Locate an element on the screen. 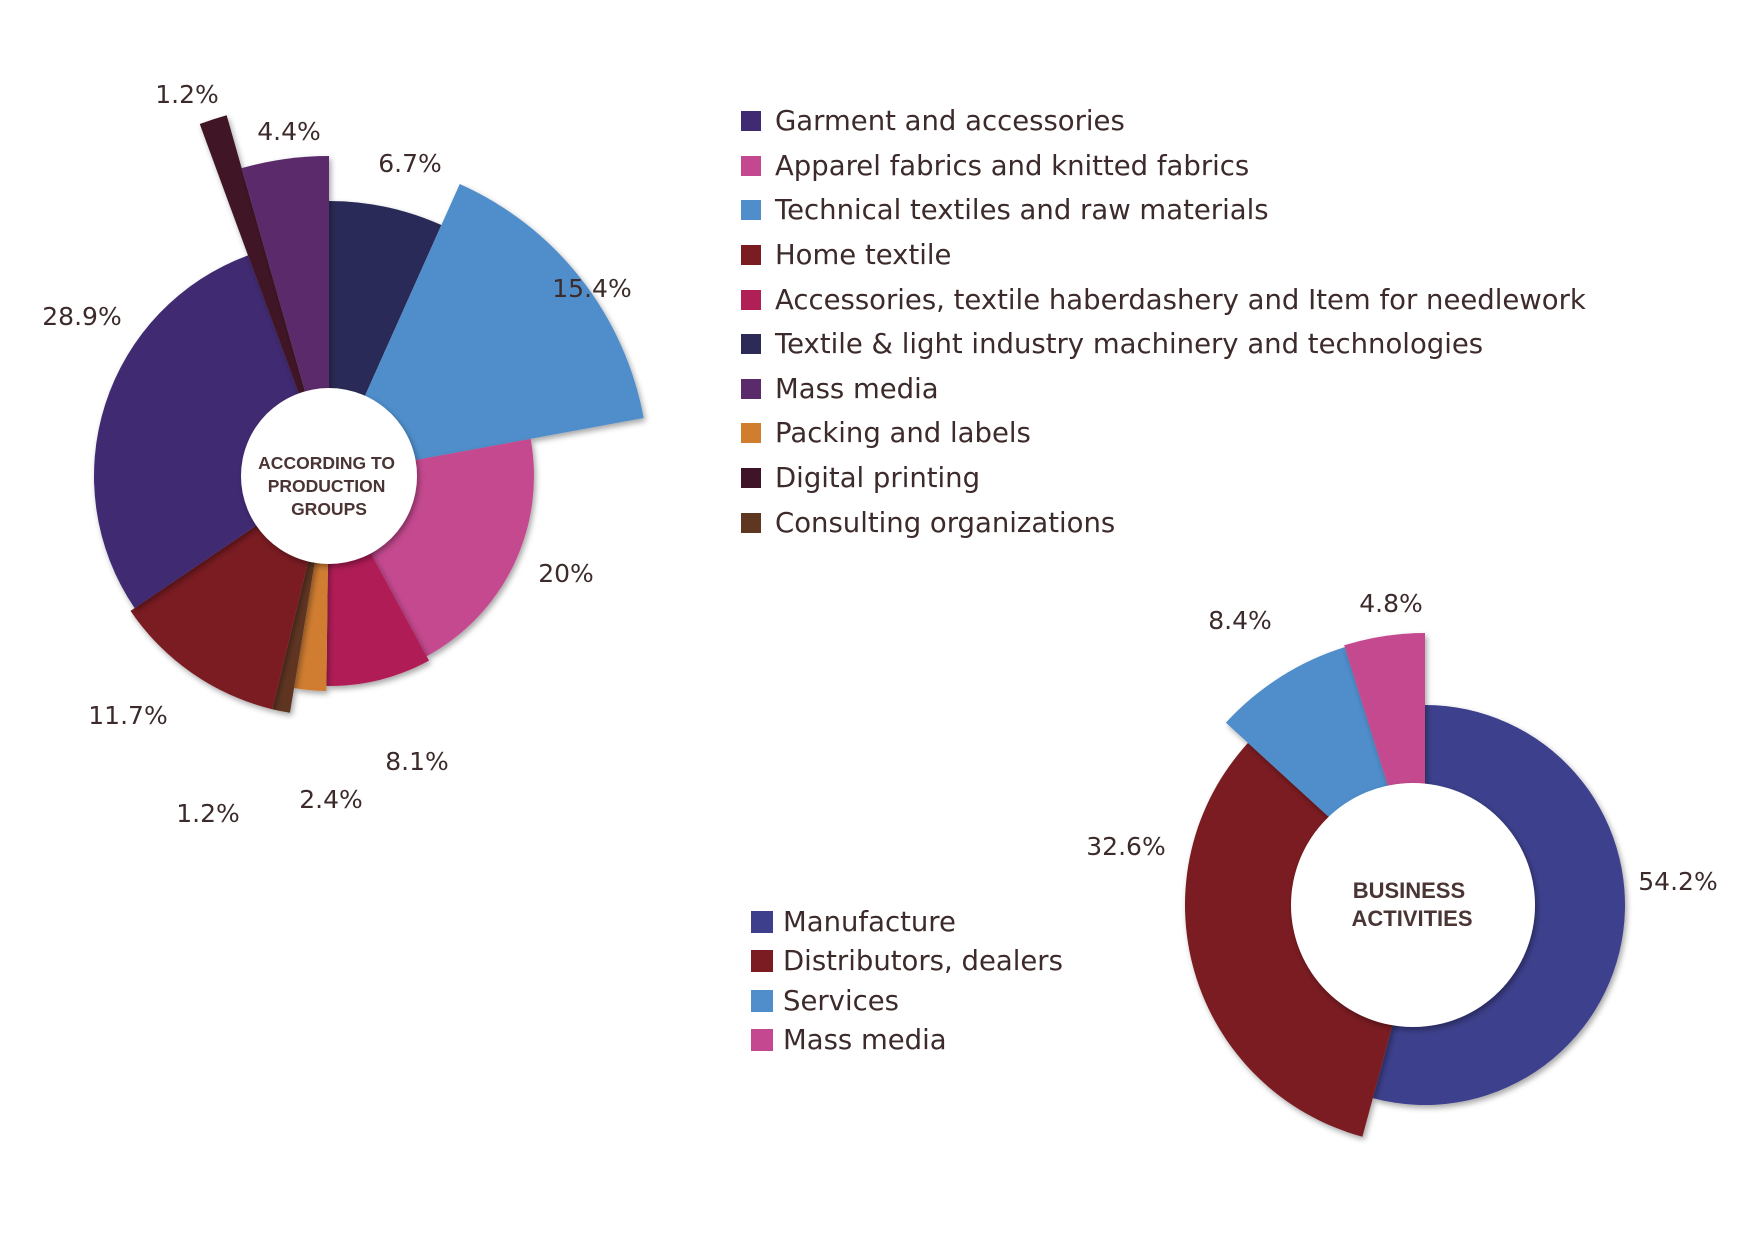 The width and height of the screenshot is (1754, 1241). legend-label: Consulting organizations is located at coordinates (945, 522).